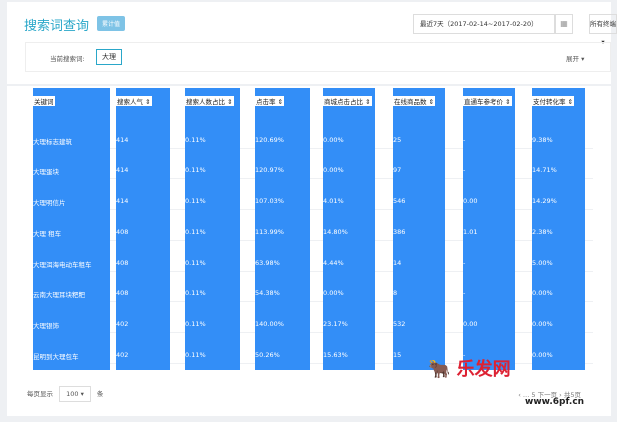  What do you see at coordinates (335, 324) in the screenshot?
I see `table-cell: 23.17%` at bounding box center [335, 324].